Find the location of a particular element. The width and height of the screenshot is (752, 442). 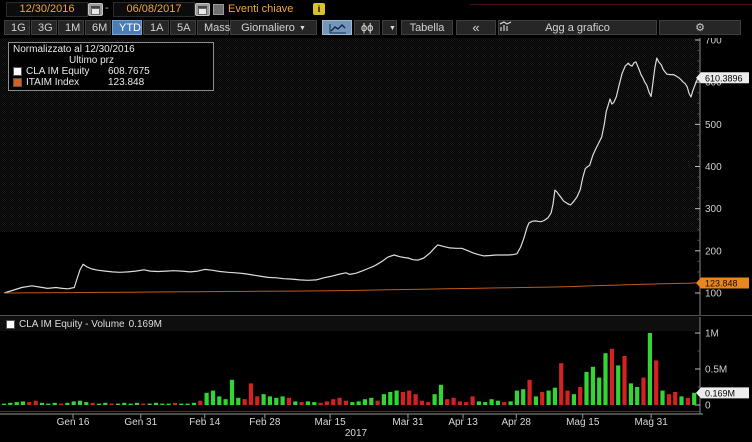

range-button-5a: 5A is located at coordinates (183, 27).